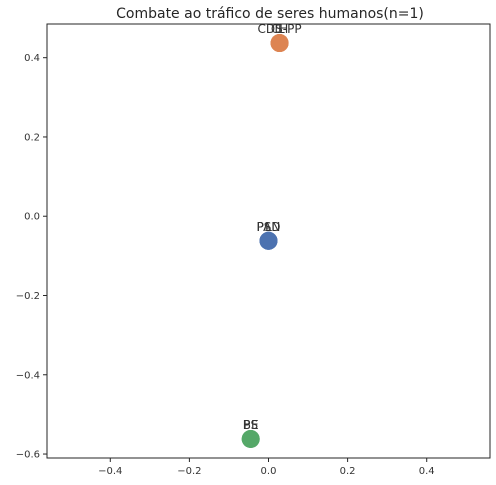  Describe the element at coordinates (32, 217) in the screenshot. I see `y-tick-label: 0.0` at that location.